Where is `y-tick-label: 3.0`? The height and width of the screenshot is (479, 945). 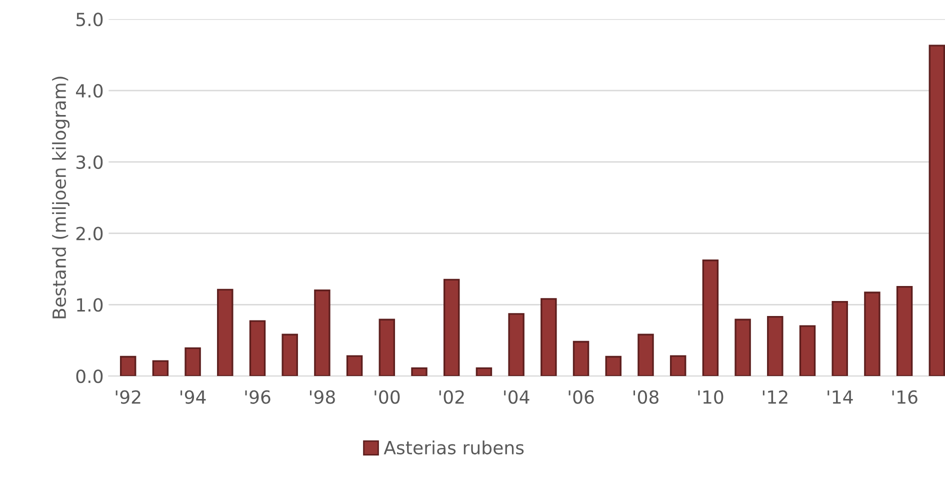
y-tick-label: 3.0 is located at coordinates (89, 162).